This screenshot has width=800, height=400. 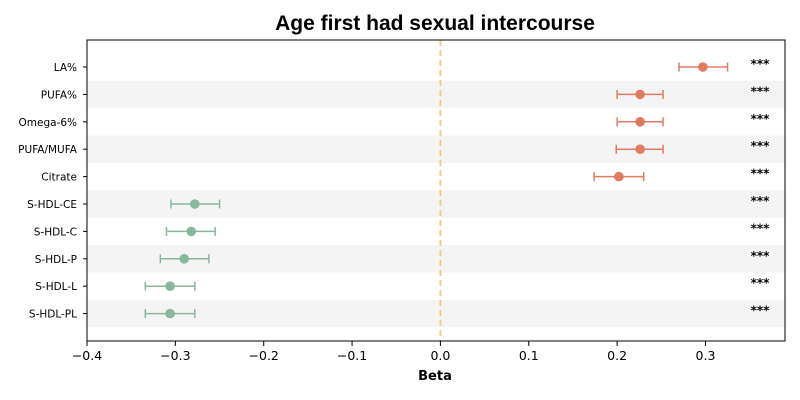 I want to click on x-tick-label: −0.2, so click(x=264, y=355).